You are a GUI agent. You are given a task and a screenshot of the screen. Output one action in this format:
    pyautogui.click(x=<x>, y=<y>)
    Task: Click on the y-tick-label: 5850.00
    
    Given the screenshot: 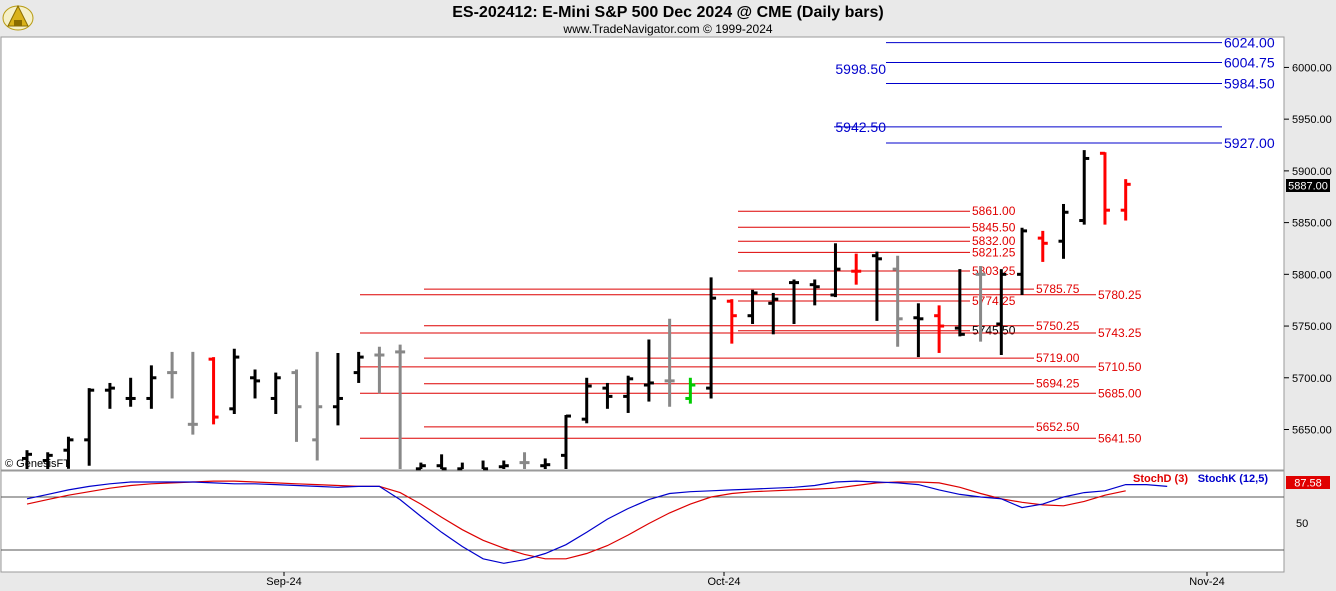 What is the action you would take?
    pyautogui.click(x=1312, y=224)
    